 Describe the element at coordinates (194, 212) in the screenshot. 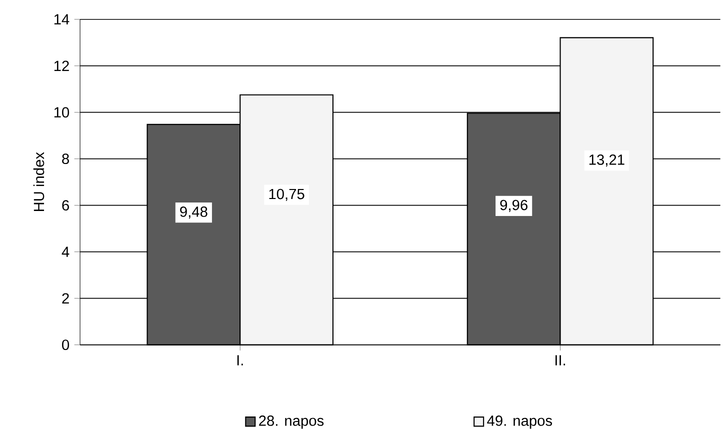

I see `data-label: 9,48` at that location.